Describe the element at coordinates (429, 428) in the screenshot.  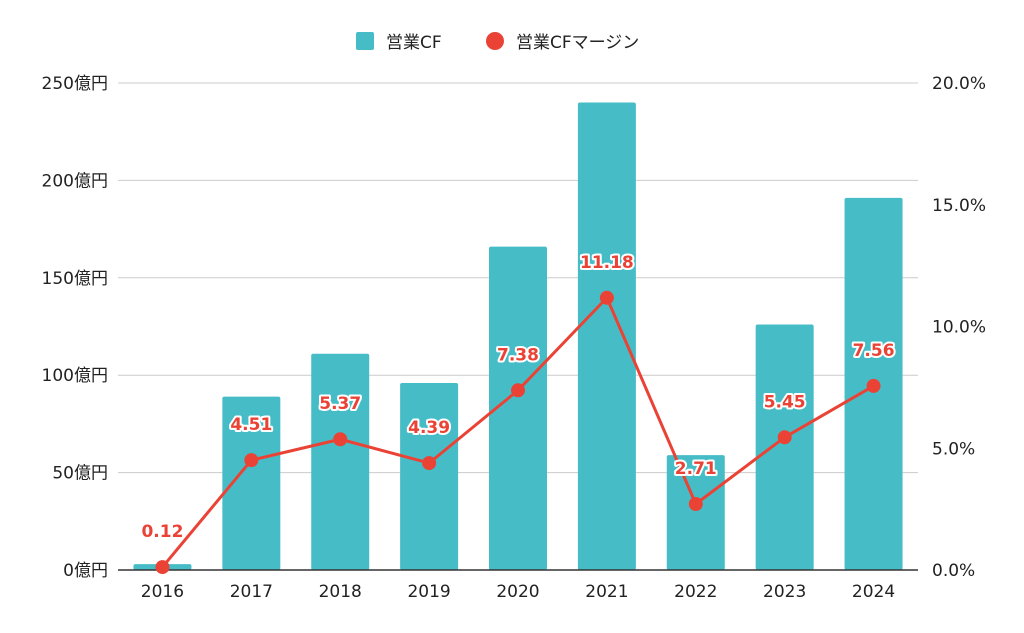
I see `margin-data-label: 4.39` at that location.